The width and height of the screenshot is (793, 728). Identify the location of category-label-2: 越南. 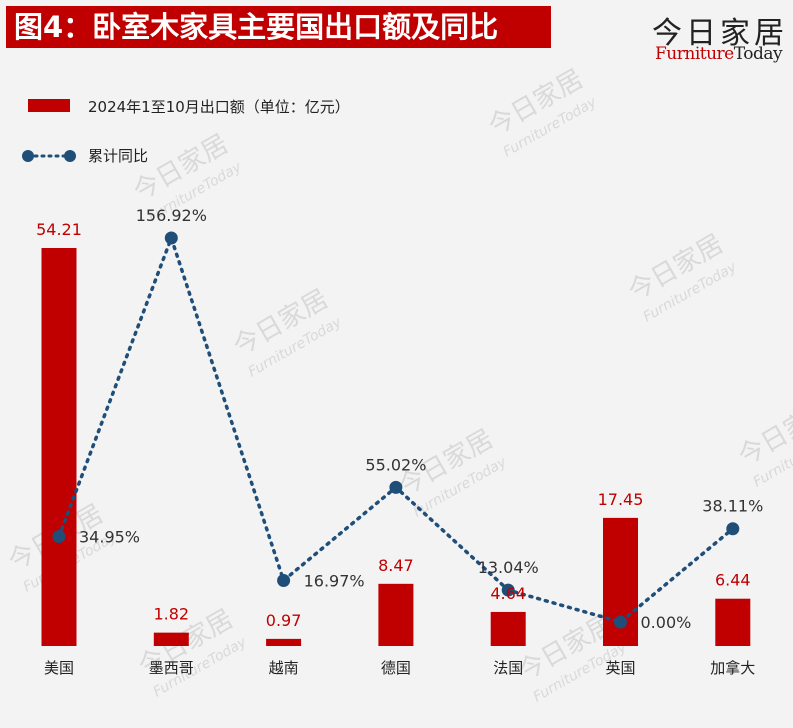
(284, 668).